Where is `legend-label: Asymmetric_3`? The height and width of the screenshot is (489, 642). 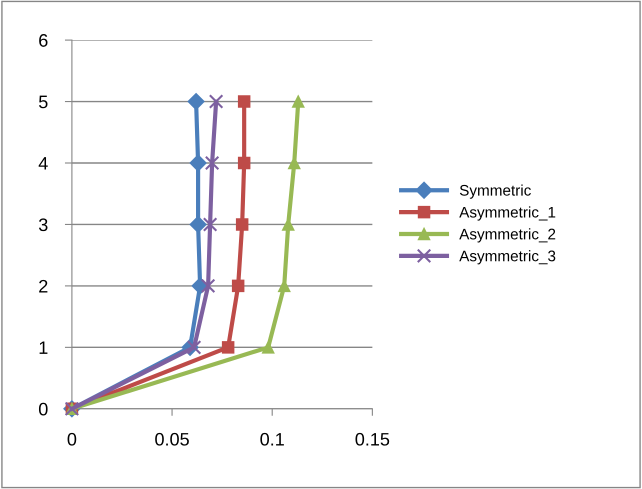 legend-label: Asymmetric_3 is located at coordinates (507, 257).